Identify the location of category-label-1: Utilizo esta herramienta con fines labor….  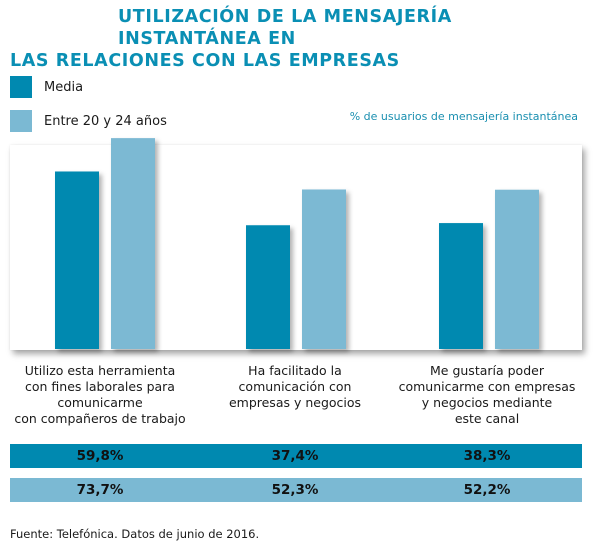
(100, 394).